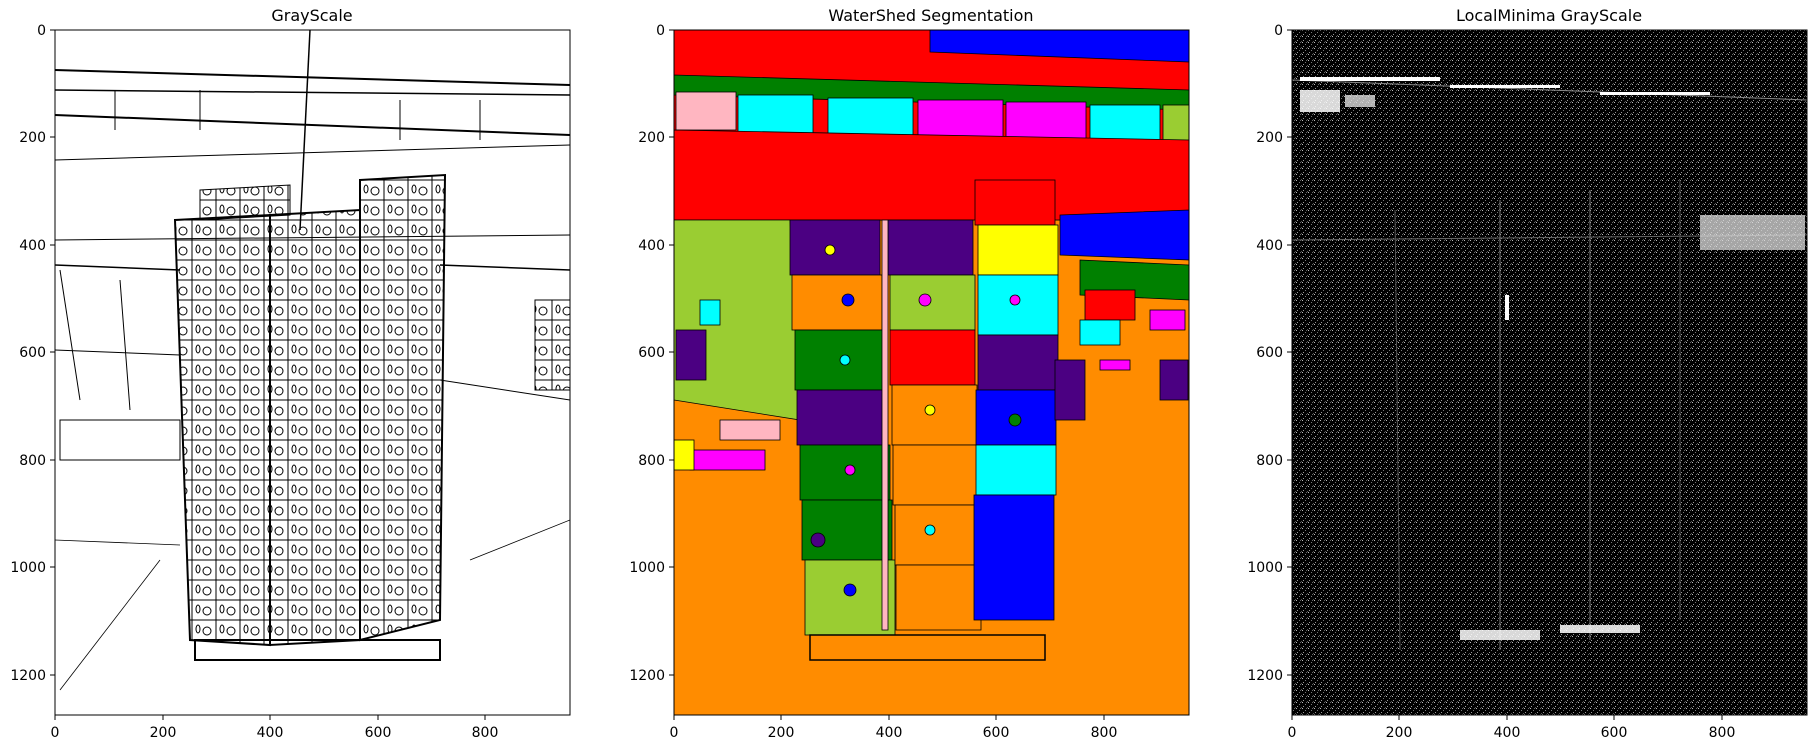  Describe the element at coordinates (311, 15) in the screenshot. I see `panel-title: GrayScale` at that location.